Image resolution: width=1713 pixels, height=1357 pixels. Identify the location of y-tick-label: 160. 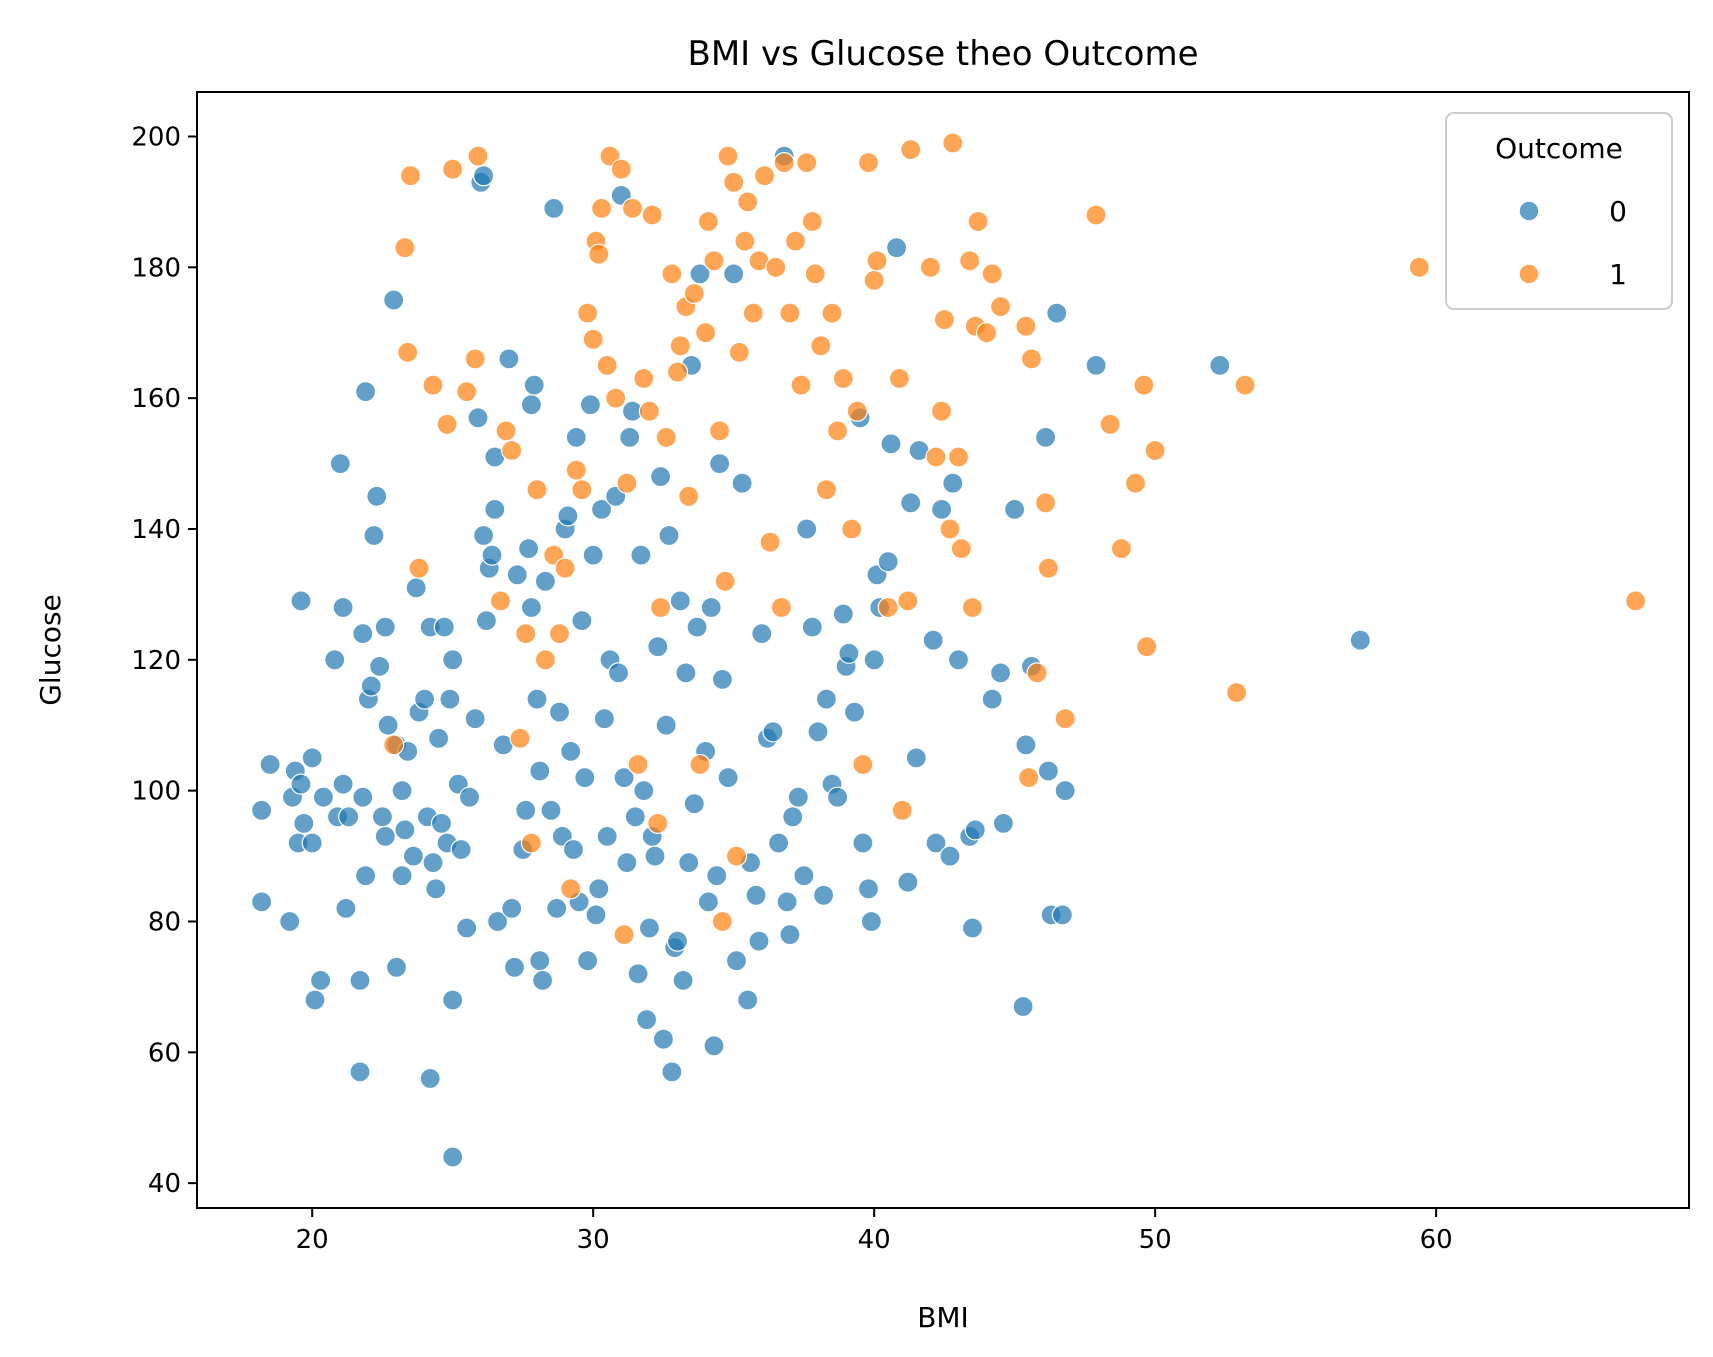
(156, 399).